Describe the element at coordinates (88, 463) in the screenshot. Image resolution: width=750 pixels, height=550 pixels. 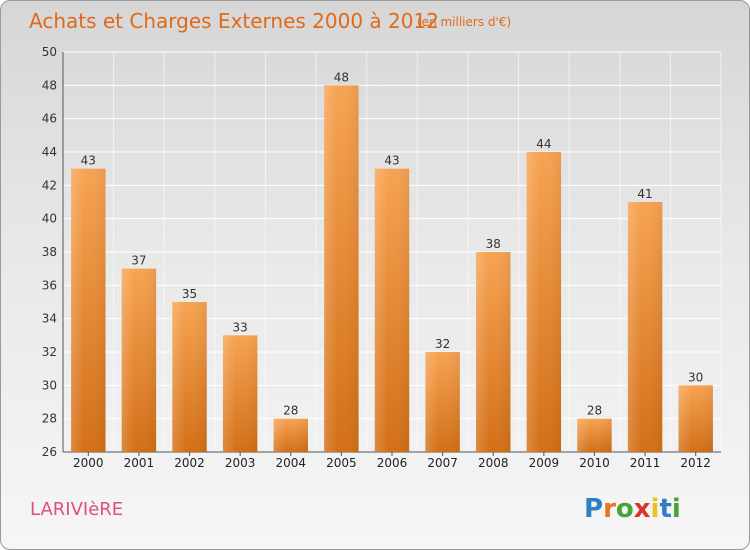
I see `x-tick-label: 2000` at that location.